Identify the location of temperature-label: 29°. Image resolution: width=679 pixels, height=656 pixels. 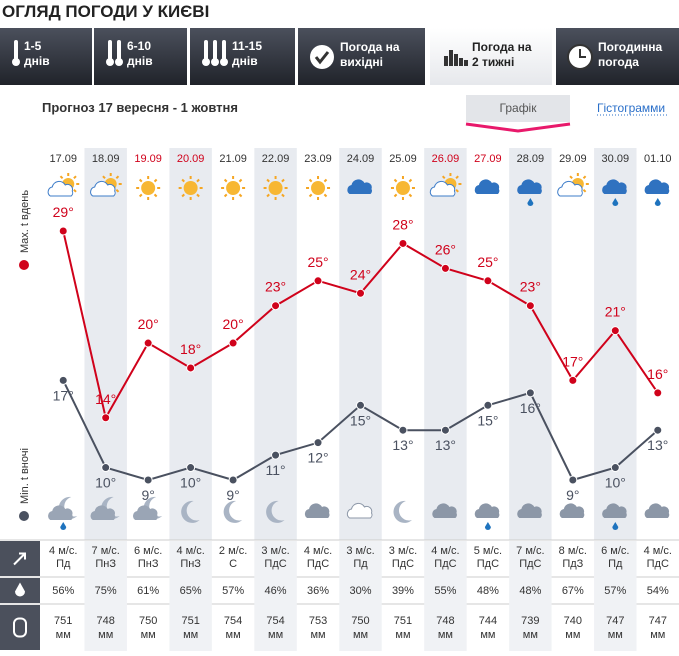
(63, 212).